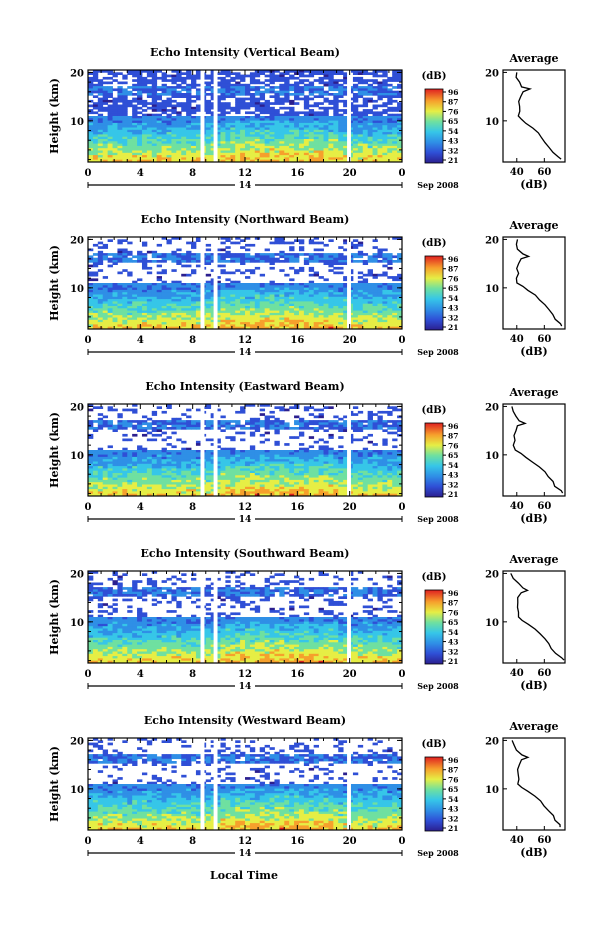  Describe the element at coordinates (453, 150) in the screenshot. I see `colorbar-tick-label: 32` at that location.